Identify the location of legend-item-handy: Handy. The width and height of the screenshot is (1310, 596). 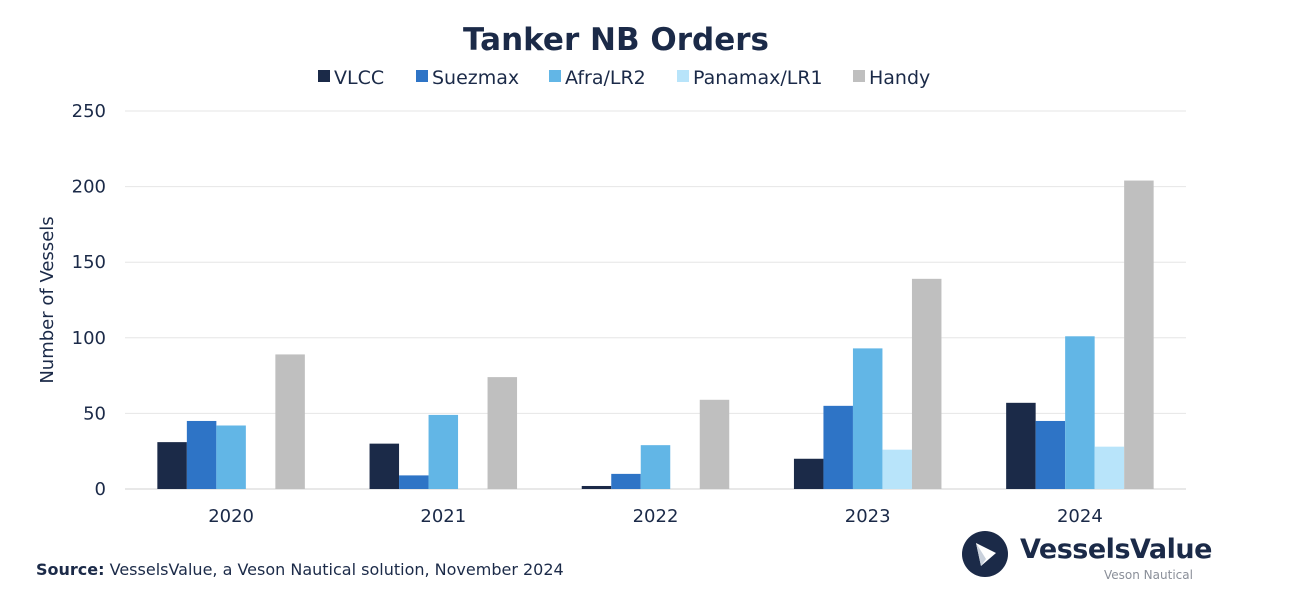
(891, 78).